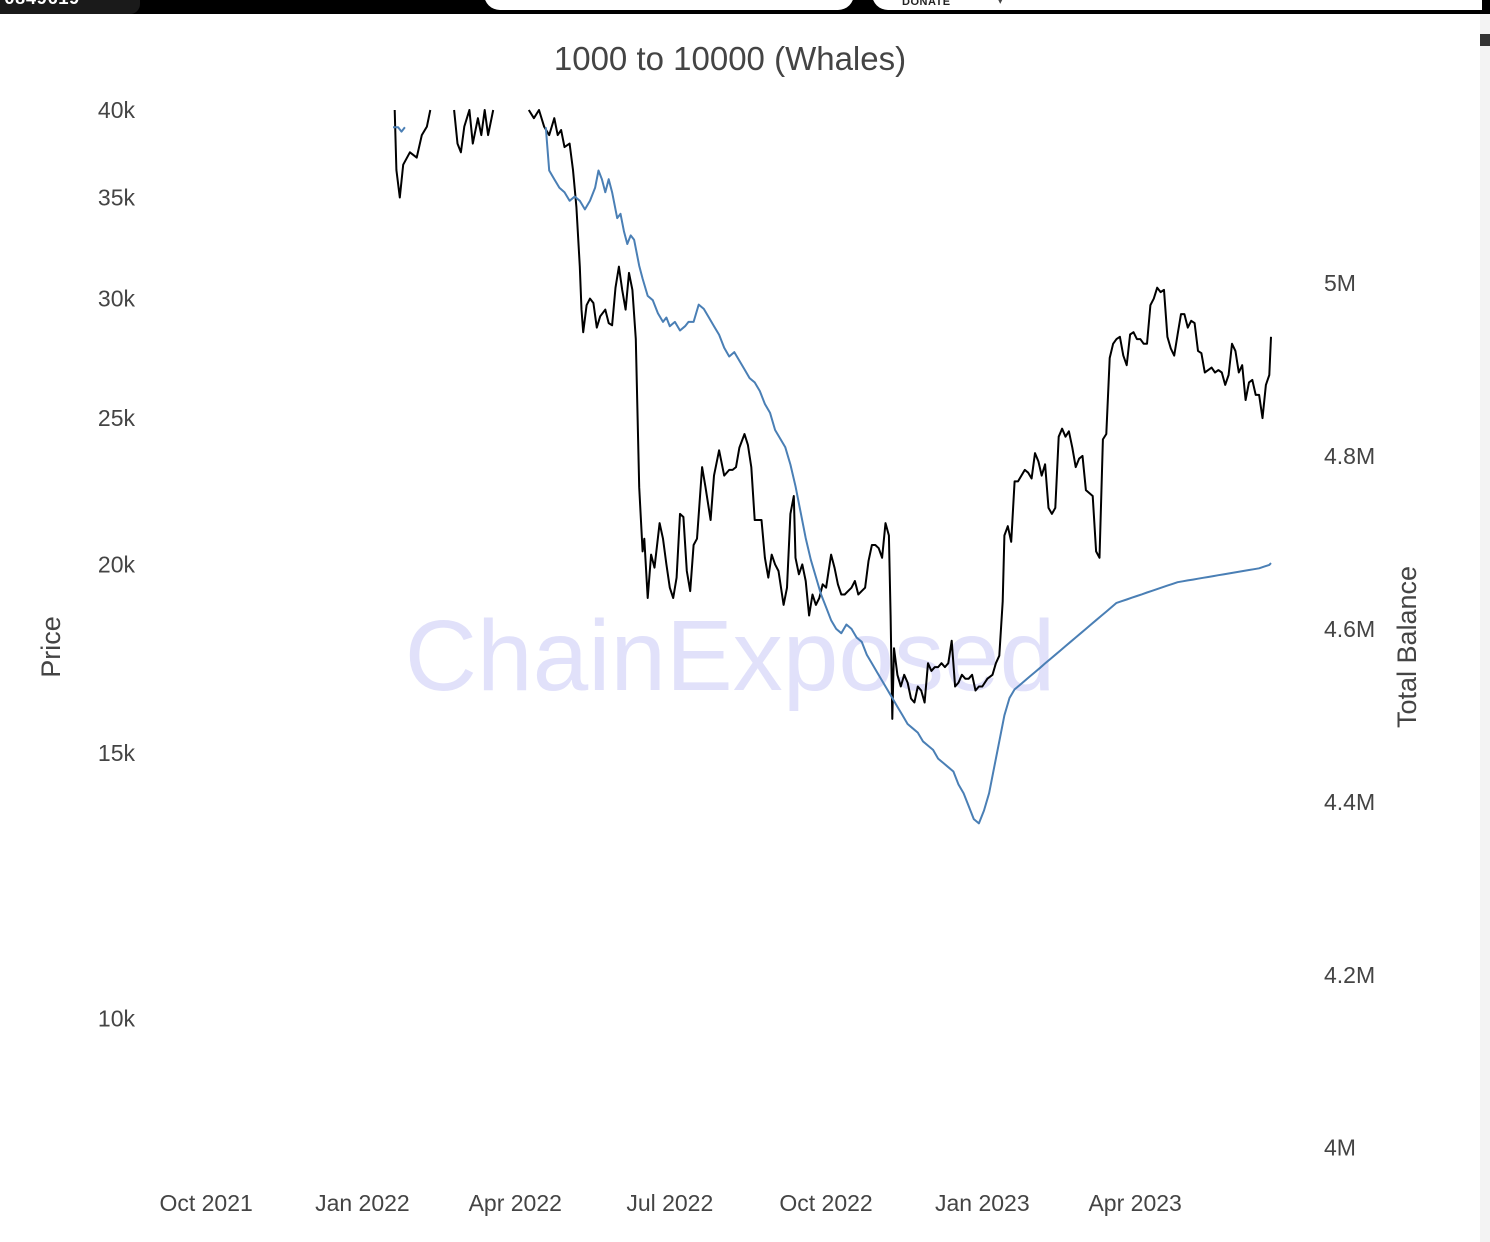 The width and height of the screenshot is (1490, 1242). Describe the element at coordinates (70, 7) in the screenshot. I see `badge: 0849619` at that location.